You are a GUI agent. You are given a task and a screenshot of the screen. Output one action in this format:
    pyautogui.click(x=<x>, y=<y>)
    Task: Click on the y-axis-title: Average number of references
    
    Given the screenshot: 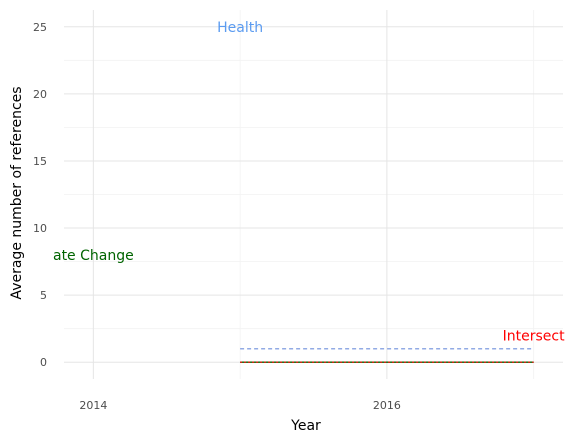 What is the action you would take?
    pyautogui.click(x=17, y=192)
    